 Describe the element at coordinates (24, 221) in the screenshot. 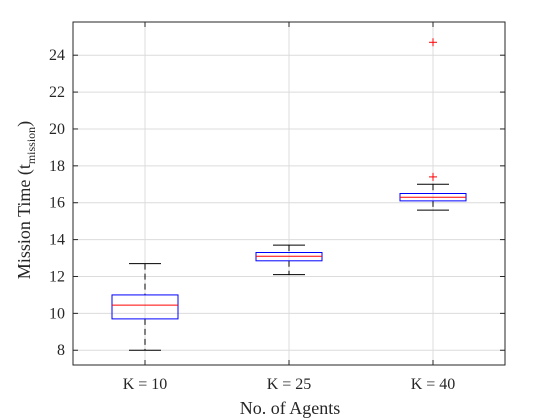

I see `y-axis-label-main: Mission Time (t` at that location.